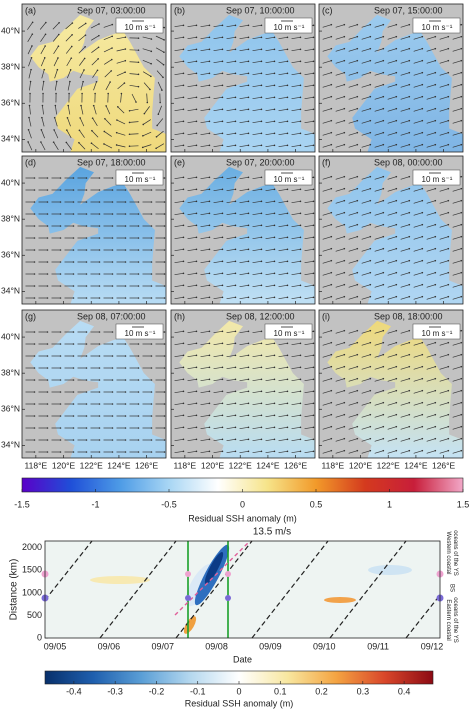 Image resolution: width=474 pixels, height=709 pixels. What do you see at coordinates (10, 409) in the screenshot?
I see `y-tick-label: 36°N` at bounding box center [10, 409].